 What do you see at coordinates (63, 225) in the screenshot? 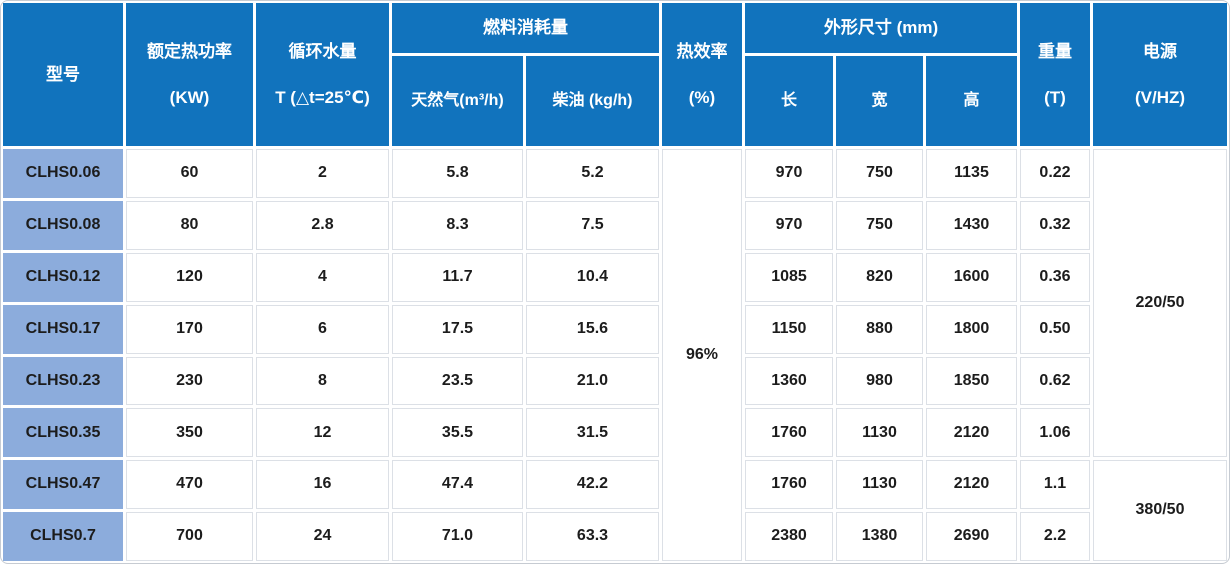
I see `model-cell: CLHS0.08` at bounding box center [63, 225].